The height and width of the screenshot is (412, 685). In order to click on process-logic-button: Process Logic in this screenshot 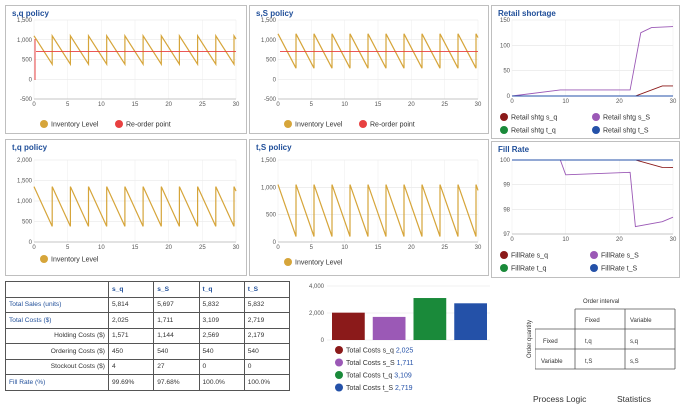, I will do `click(560, 399)`.